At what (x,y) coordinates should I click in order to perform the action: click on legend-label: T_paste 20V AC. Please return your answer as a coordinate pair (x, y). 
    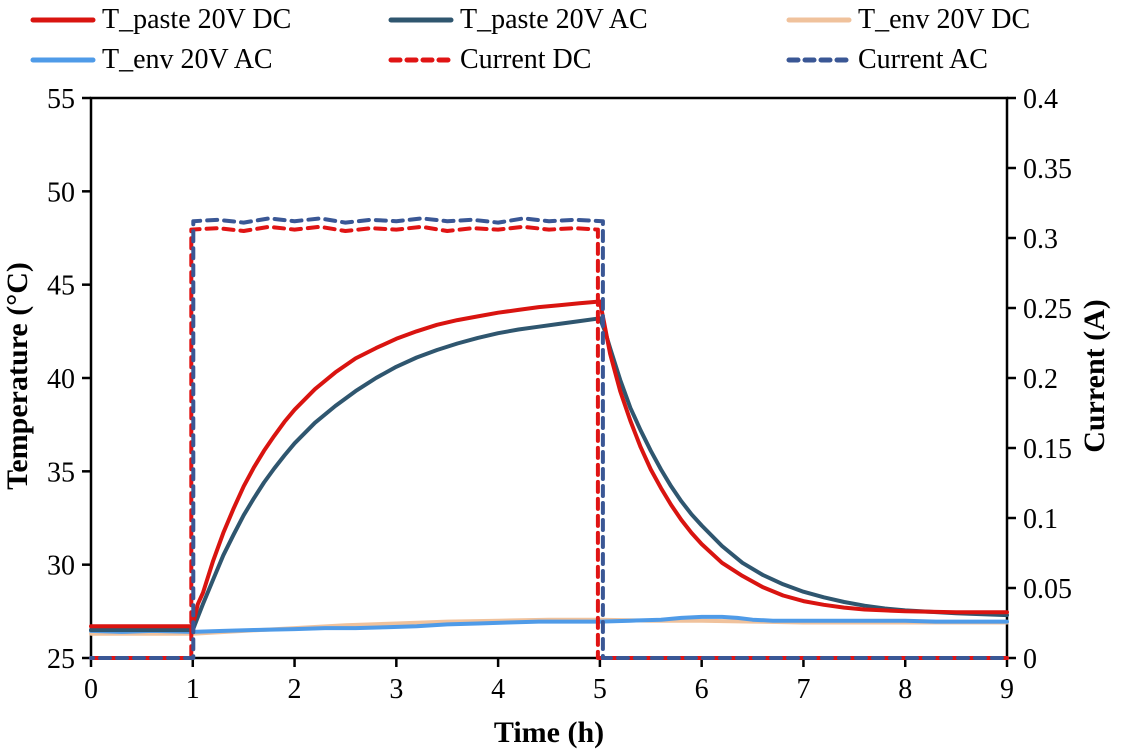
    Looking at the image, I should click on (554, 19).